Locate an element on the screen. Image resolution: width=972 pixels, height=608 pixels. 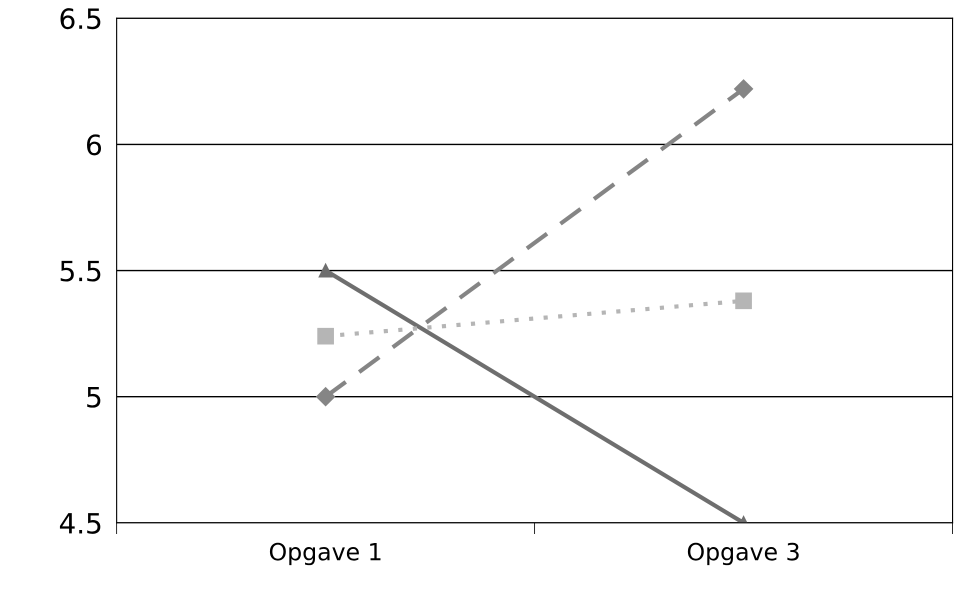
x-tick-label: Opgave 3 is located at coordinates (743, 554).